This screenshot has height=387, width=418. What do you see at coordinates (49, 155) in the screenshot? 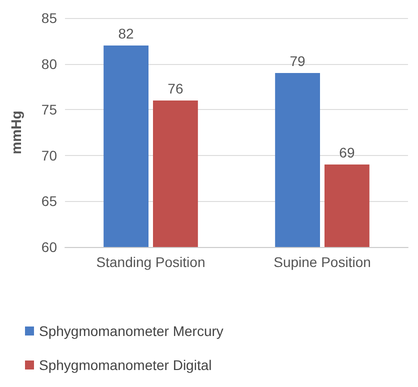
I see `y-tick-label: 70` at bounding box center [49, 155].